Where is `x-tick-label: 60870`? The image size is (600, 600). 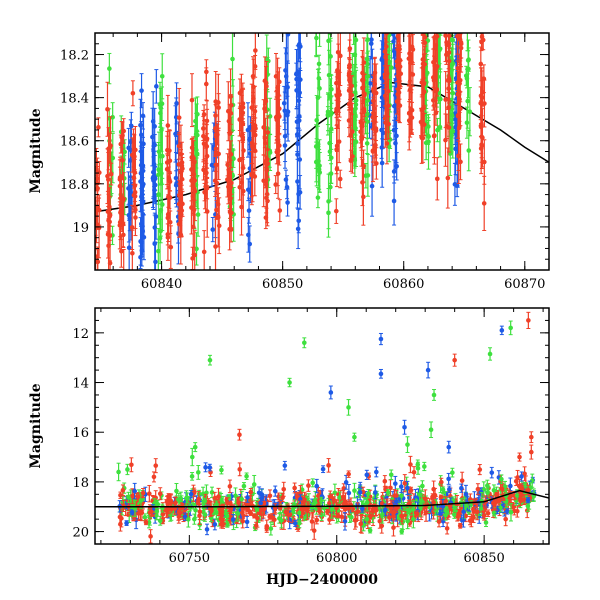 x-tick-label: 60870 is located at coordinates (524, 284).